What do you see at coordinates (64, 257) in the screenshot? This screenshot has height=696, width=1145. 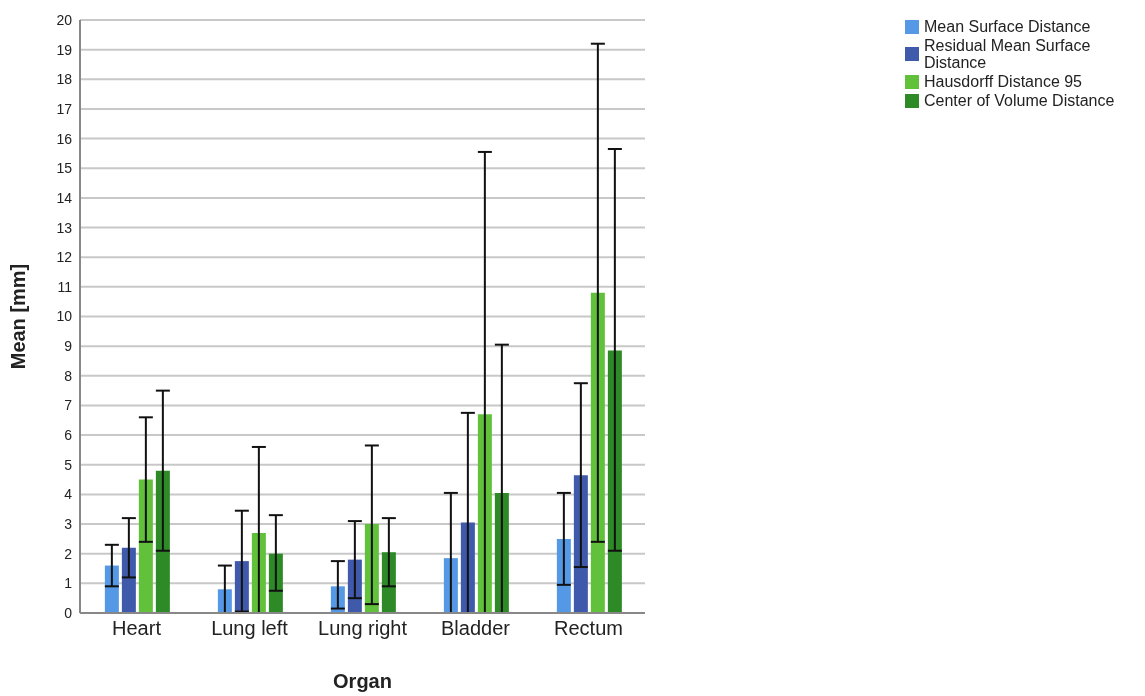 I see `y-tick-label: 12` at bounding box center [64, 257].